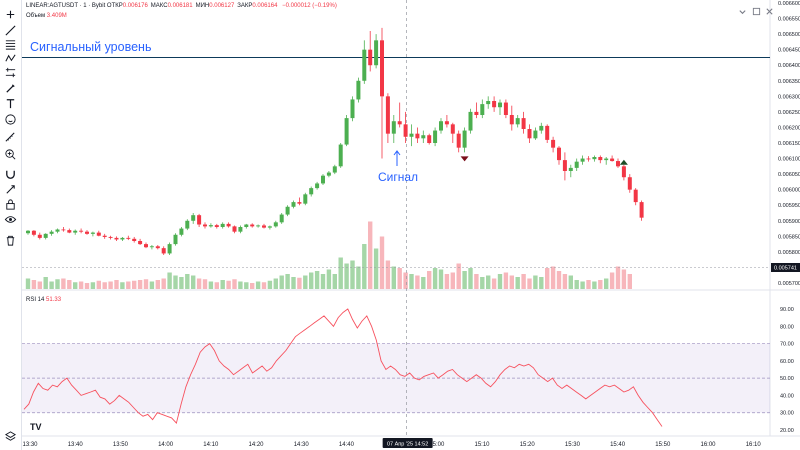  What do you see at coordinates (135, 6) in the screenshot?
I see `ohlc-value: 0.006176` at bounding box center [135, 6].